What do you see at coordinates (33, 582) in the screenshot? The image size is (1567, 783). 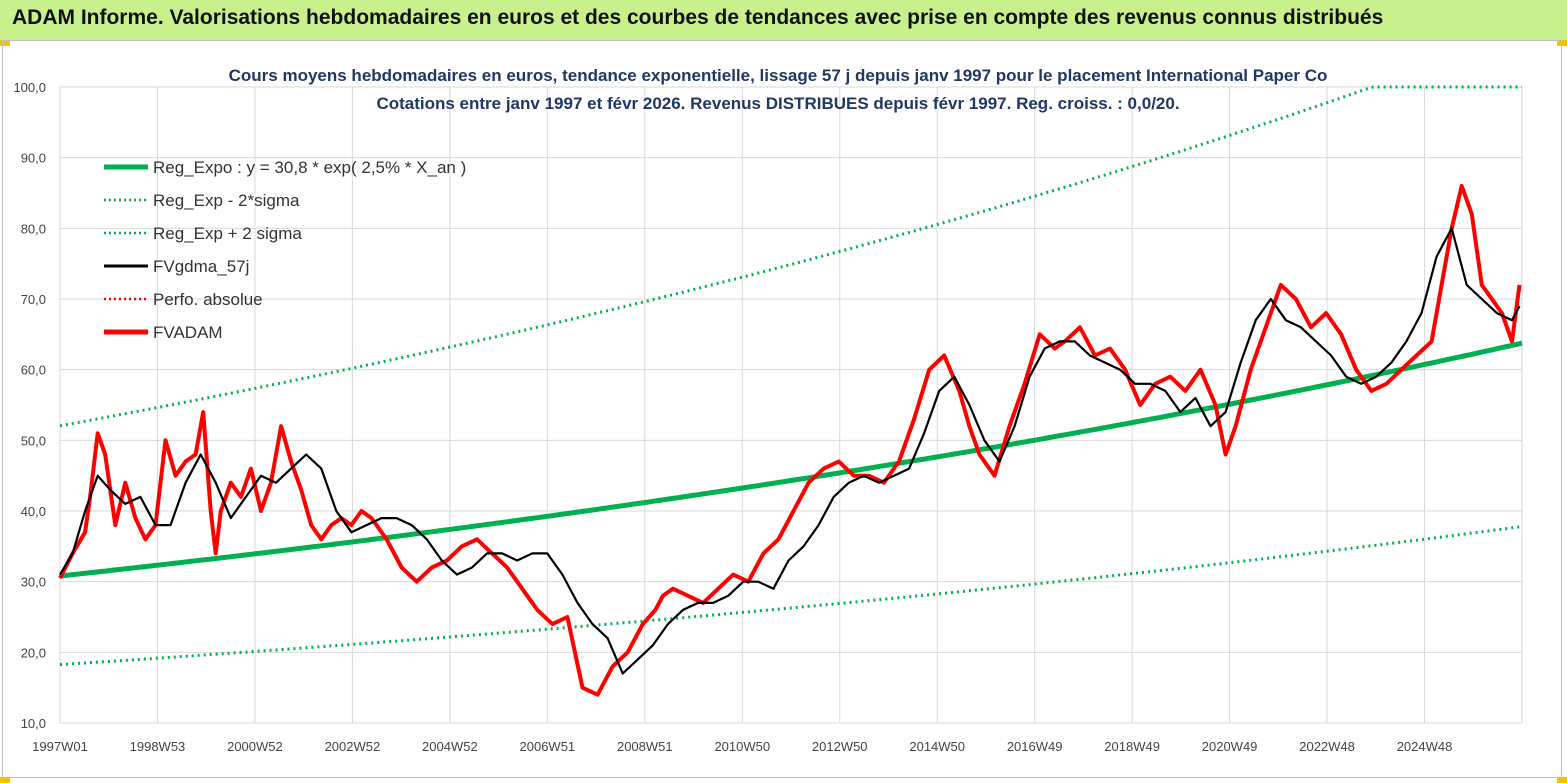 I see `y-tick-label: 30,0` at bounding box center [33, 582].